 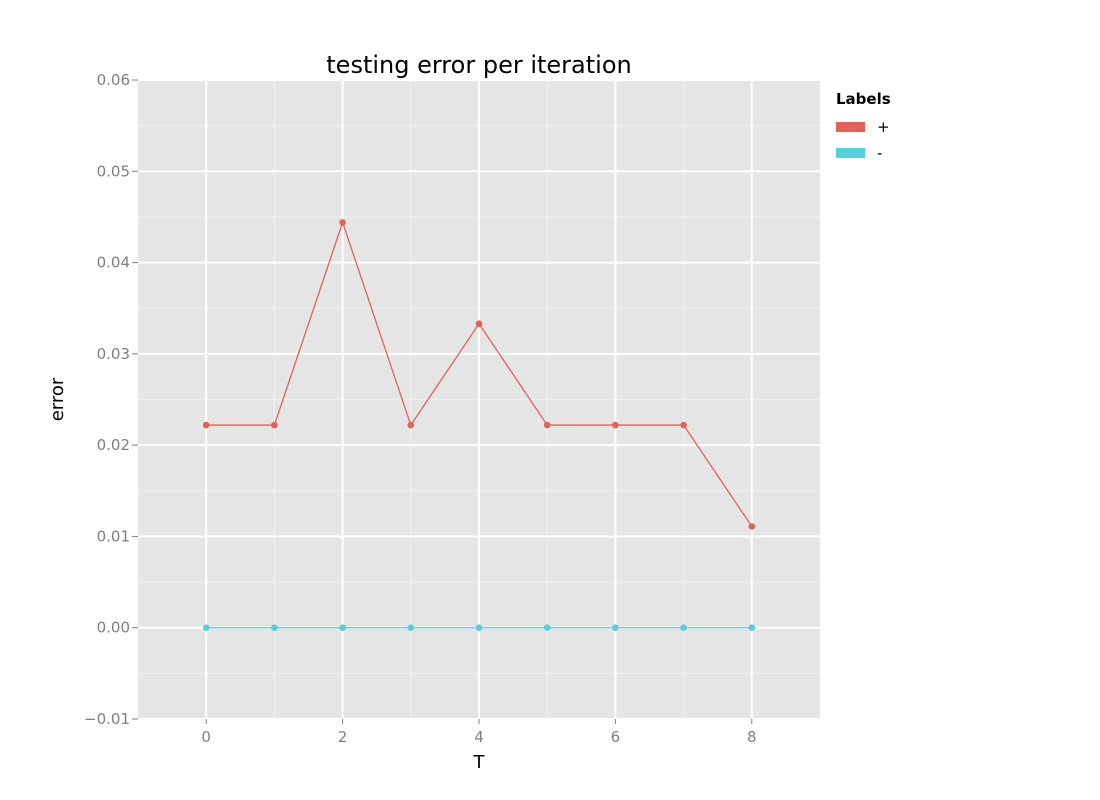 I want to click on legend-item: -, so click(x=859, y=153).